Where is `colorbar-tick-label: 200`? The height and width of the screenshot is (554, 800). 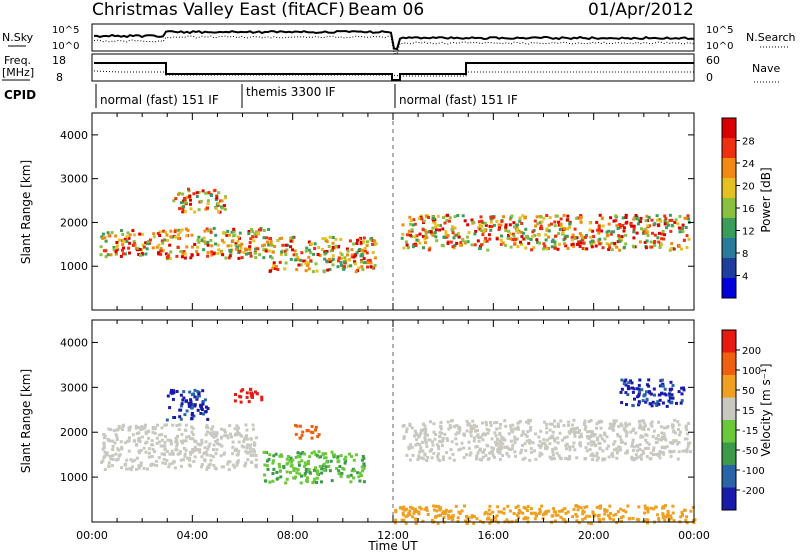
colorbar-tick-label: 200 is located at coordinates (751, 351).